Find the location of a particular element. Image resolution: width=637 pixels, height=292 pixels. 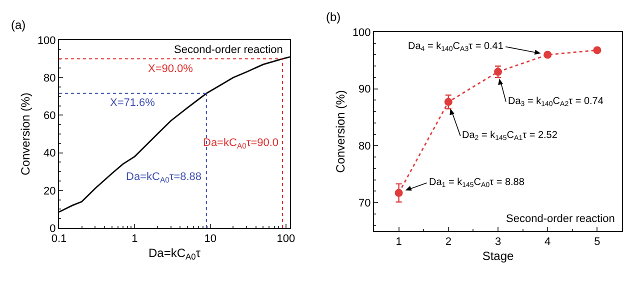

x-tick-label: 2 is located at coordinates (448, 242).